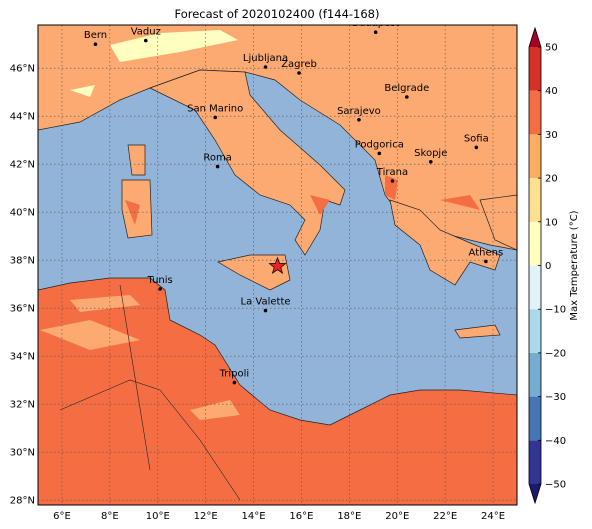 This screenshot has height=529, width=592. What do you see at coordinates (22, 501) in the screenshot?
I see `y-tick-label: 28°N` at bounding box center [22, 501].